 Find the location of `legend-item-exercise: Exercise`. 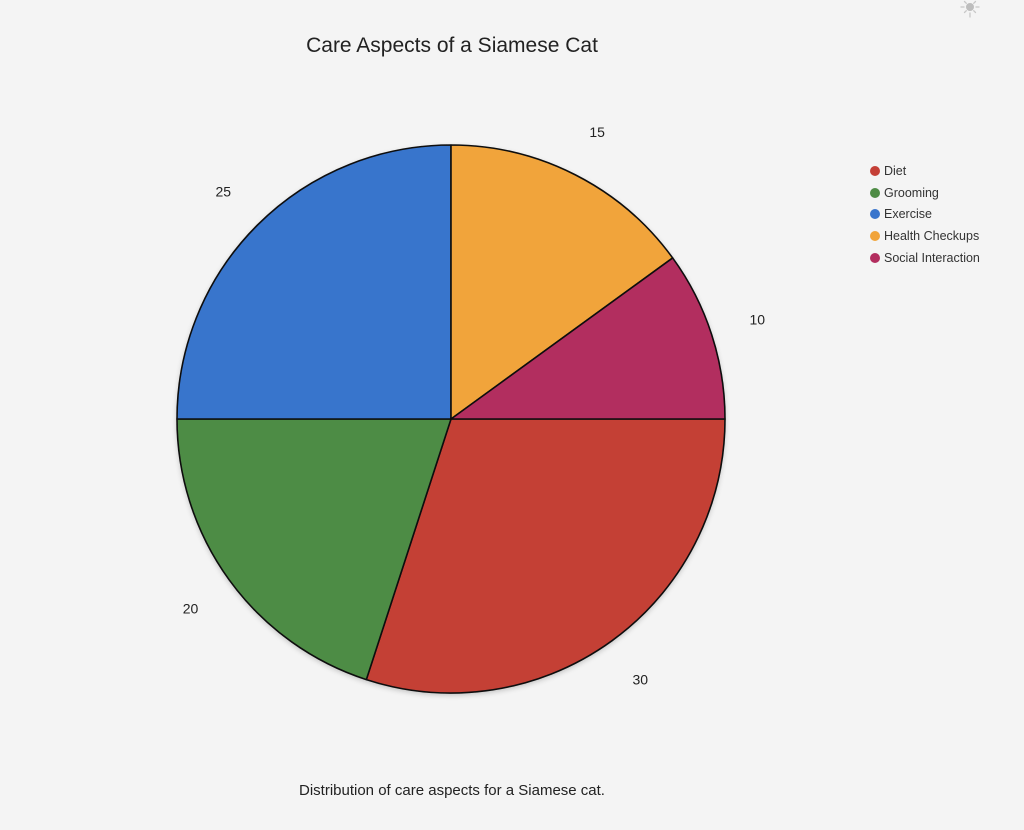

legend-item-exercise: Exercise is located at coordinates (925, 214).